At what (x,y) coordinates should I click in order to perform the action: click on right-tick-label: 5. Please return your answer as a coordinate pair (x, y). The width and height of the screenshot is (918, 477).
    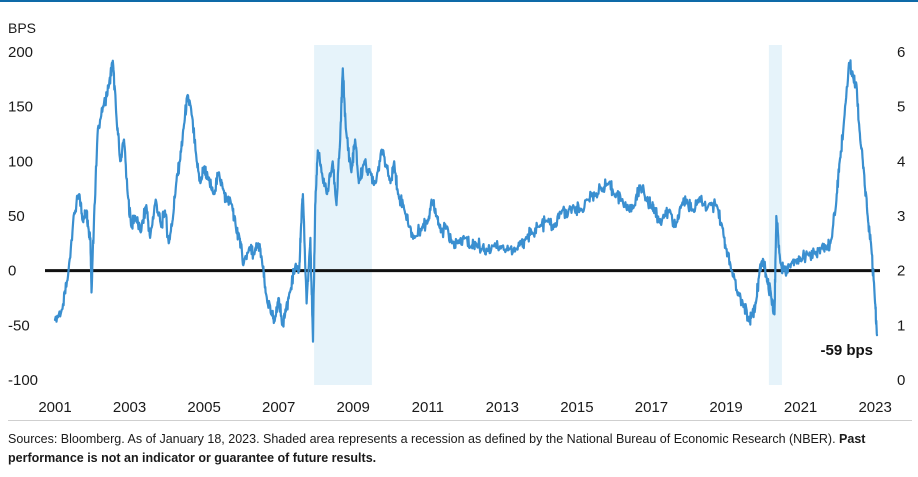
    Looking at the image, I should click on (901, 107).